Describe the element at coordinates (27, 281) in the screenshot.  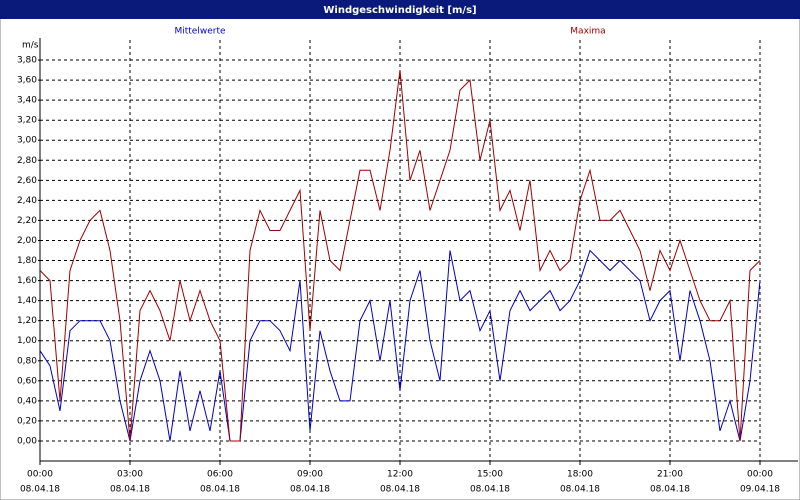
I see `y-tick-label: 1,60` at that location.